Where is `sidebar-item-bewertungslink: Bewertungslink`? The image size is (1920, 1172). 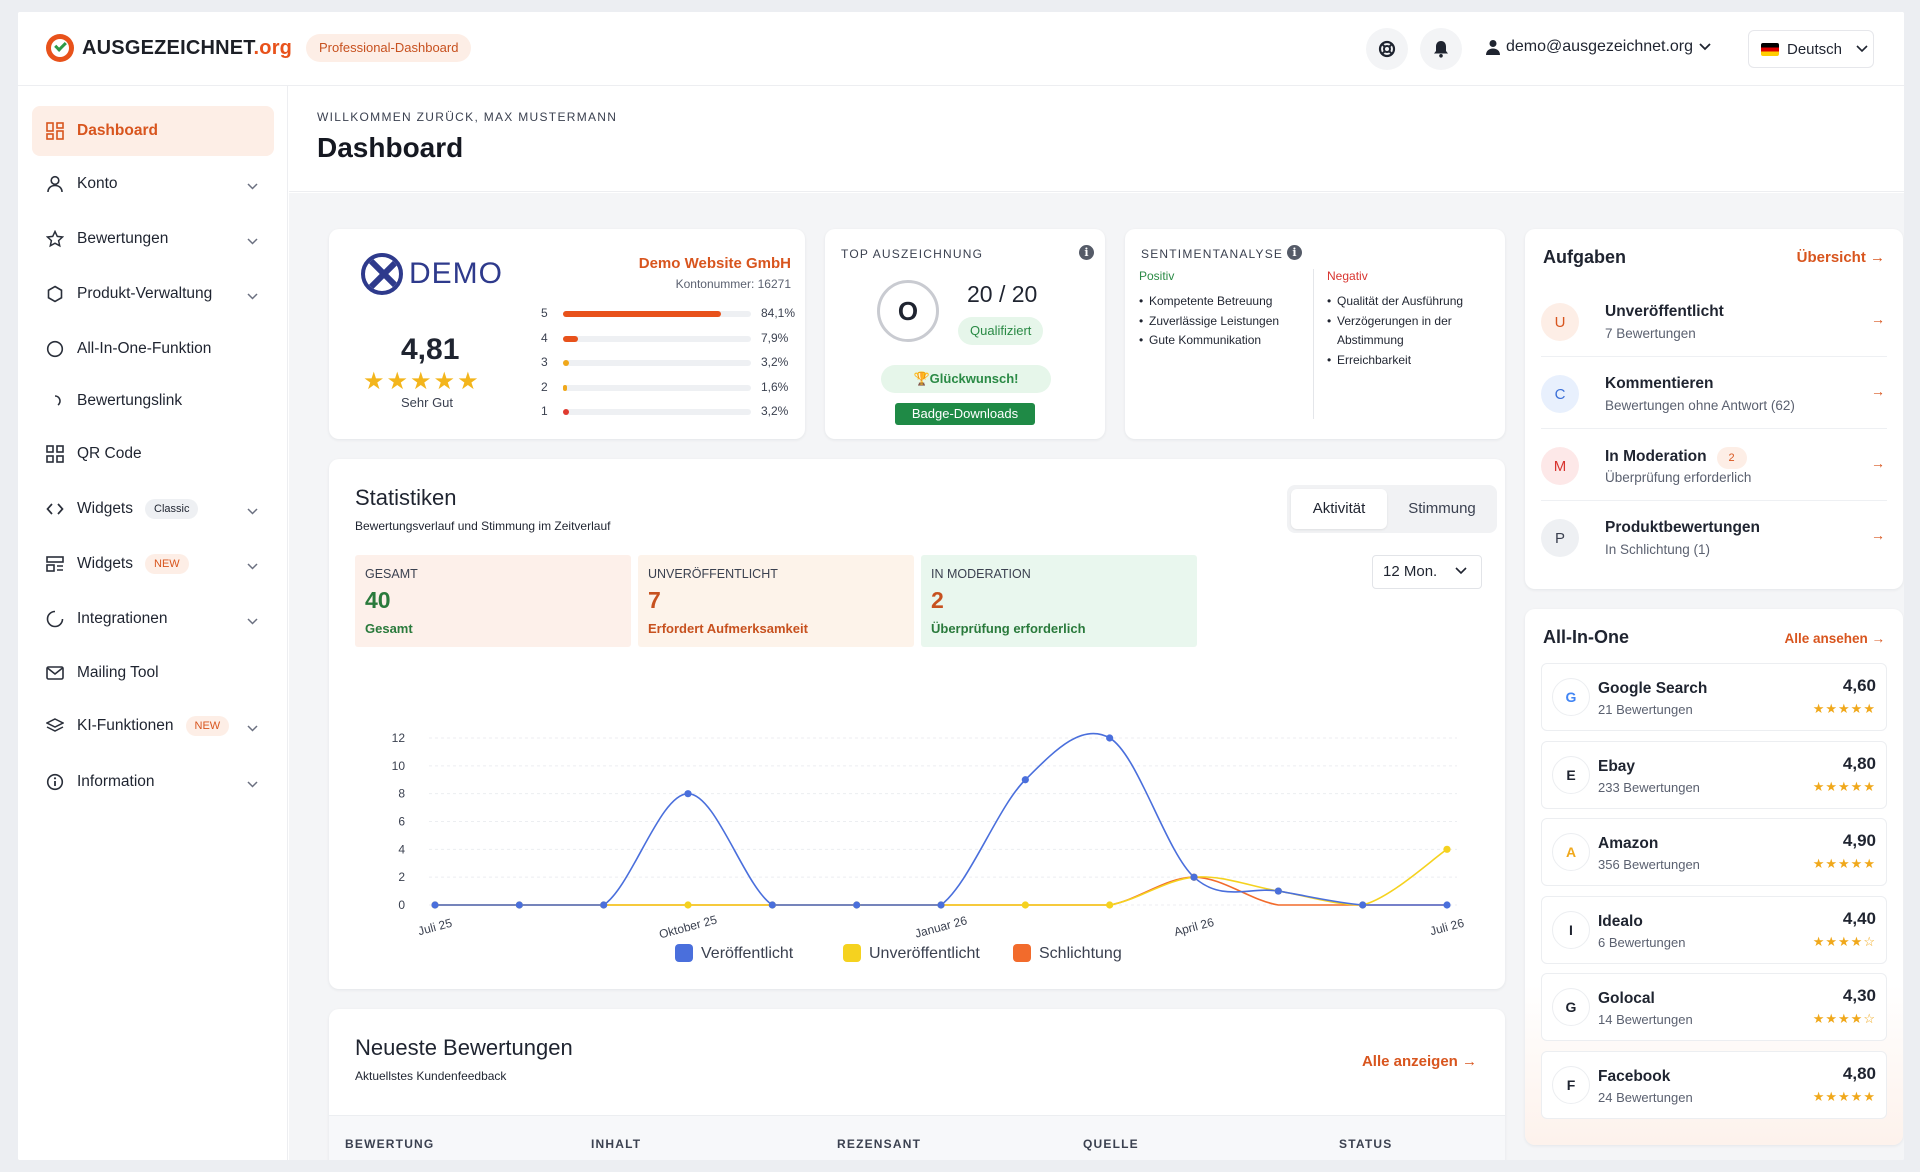
sidebar-item-bewertungslink: Bewertungslink is located at coordinates (153, 401).